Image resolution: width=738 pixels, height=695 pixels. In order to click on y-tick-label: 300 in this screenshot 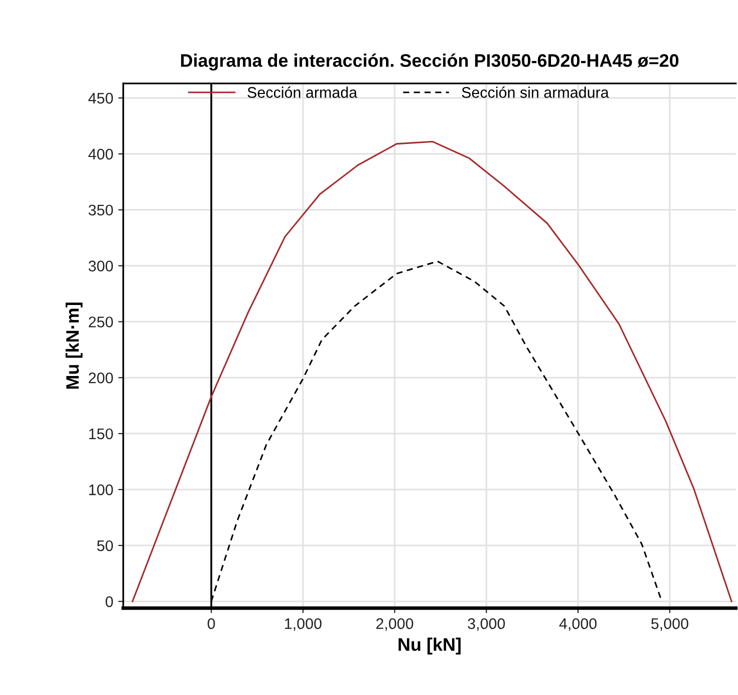, I will do `click(100, 266)`.